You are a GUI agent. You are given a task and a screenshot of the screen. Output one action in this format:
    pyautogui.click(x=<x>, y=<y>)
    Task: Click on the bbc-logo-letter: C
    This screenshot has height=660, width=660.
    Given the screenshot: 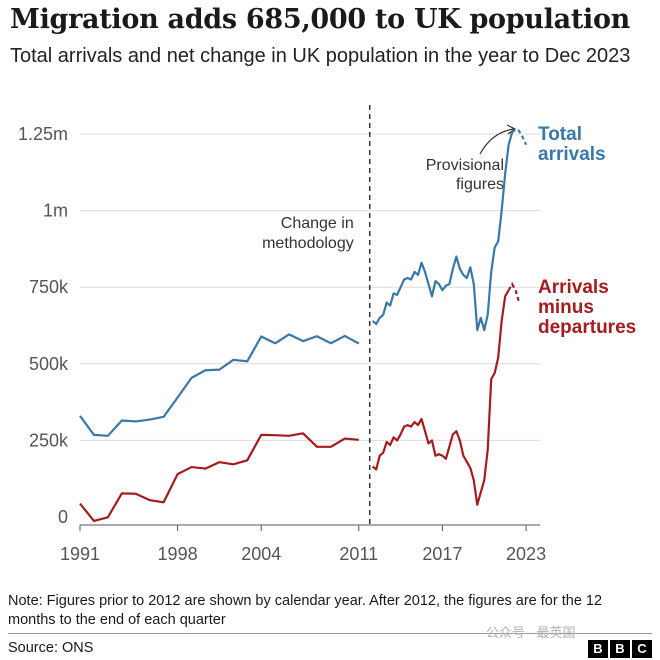 What is the action you would take?
    pyautogui.click(x=642, y=649)
    